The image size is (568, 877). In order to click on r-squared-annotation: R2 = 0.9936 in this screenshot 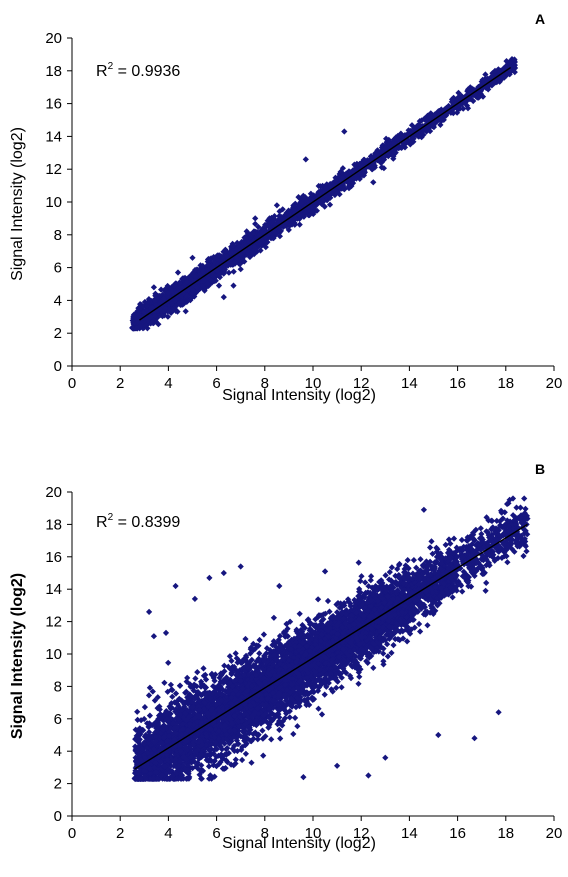, I will do `click(138, 70)`.